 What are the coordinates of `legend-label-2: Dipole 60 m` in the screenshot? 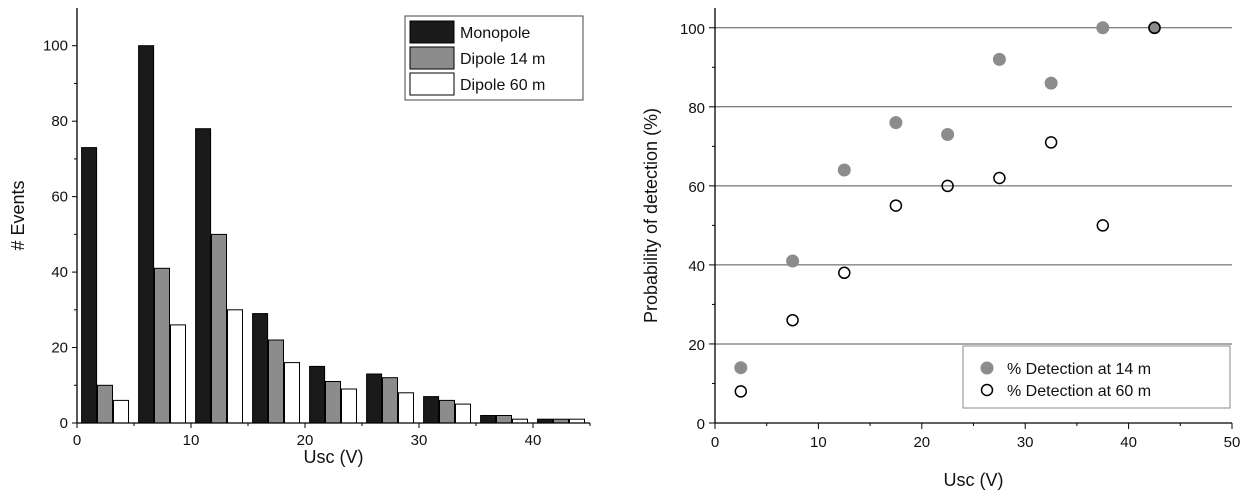 It's located at (502, 85).